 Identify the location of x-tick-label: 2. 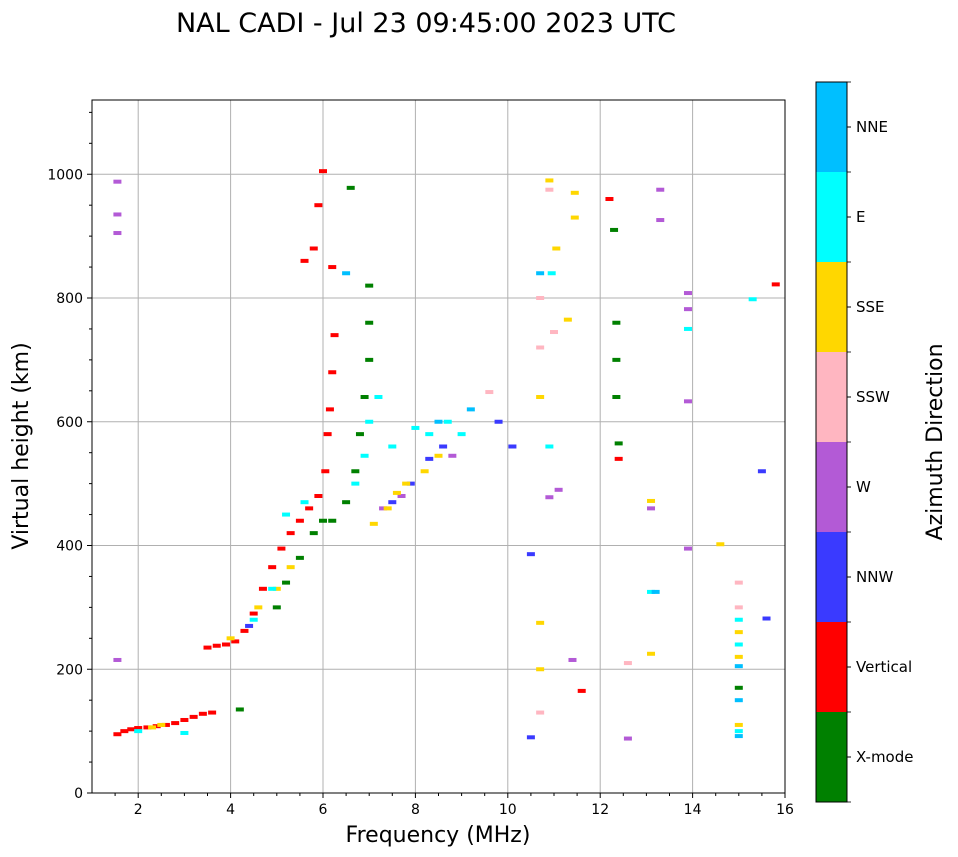
(138, 810).